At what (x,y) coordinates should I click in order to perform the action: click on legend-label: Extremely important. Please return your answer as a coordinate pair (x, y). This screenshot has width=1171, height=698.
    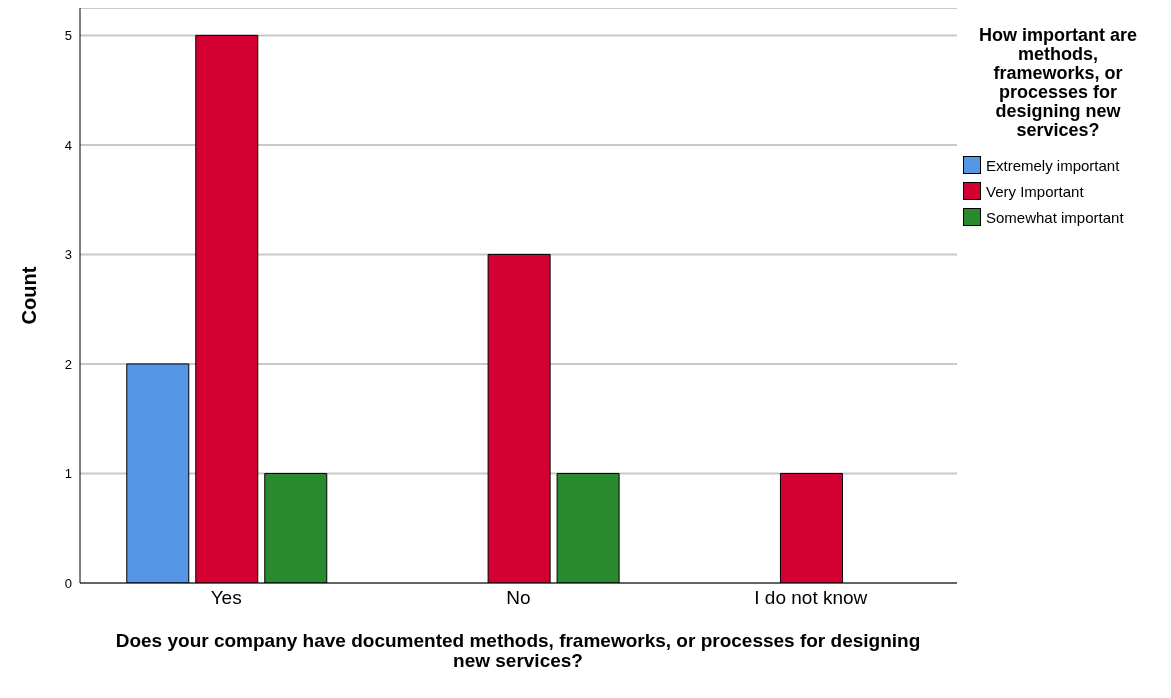
    Looking at the image, I should click on (1053, 165).